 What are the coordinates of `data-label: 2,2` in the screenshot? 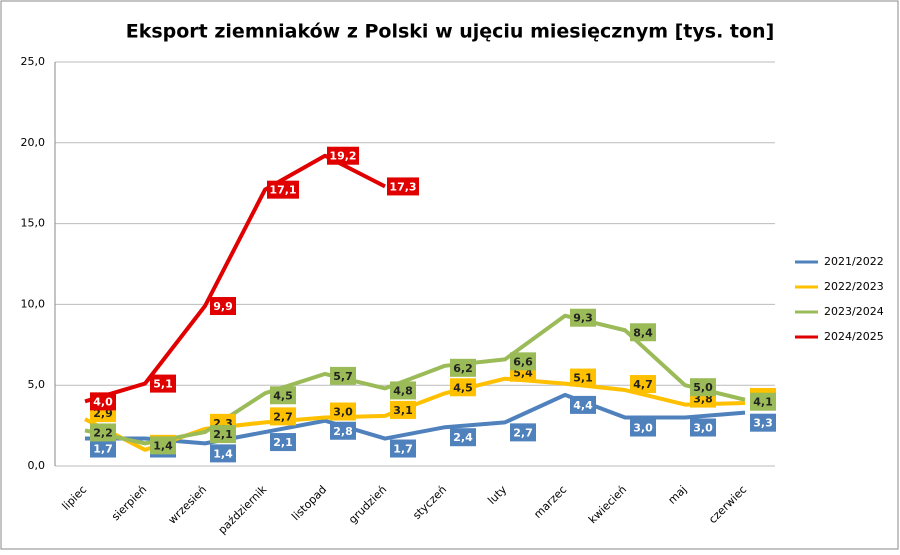 It's located at (103, 432).